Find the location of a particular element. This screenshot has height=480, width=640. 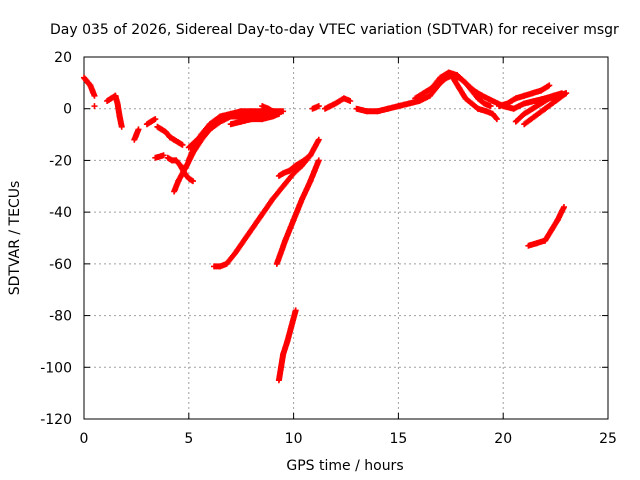

x-tick-label: 25 is located at coordinates (608, 439).